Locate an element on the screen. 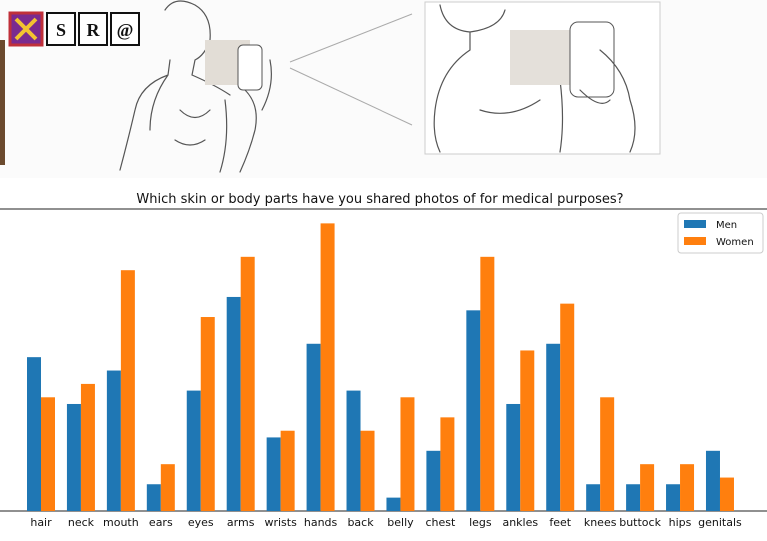 Image resolution: width=767 pixels, height=541 pixels. x-tick-label: hair is located at coordinates (41, 522).